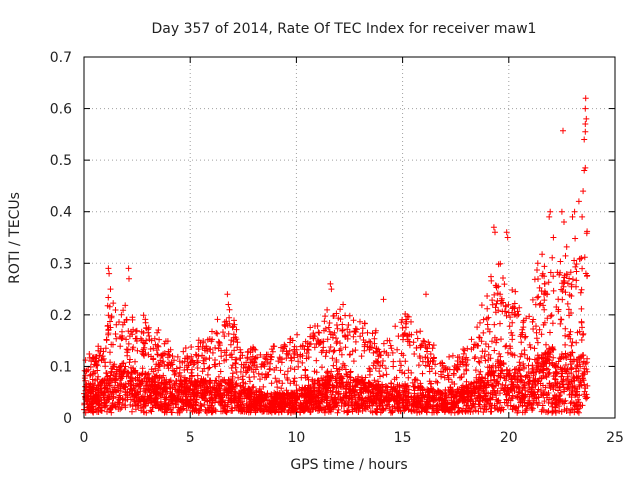 The width and height of the screenshot is (640, 480). Describe the element at coordinates (348, 465) in the screenshot. I see `x-axis-label: GPS time / hours` at that location.